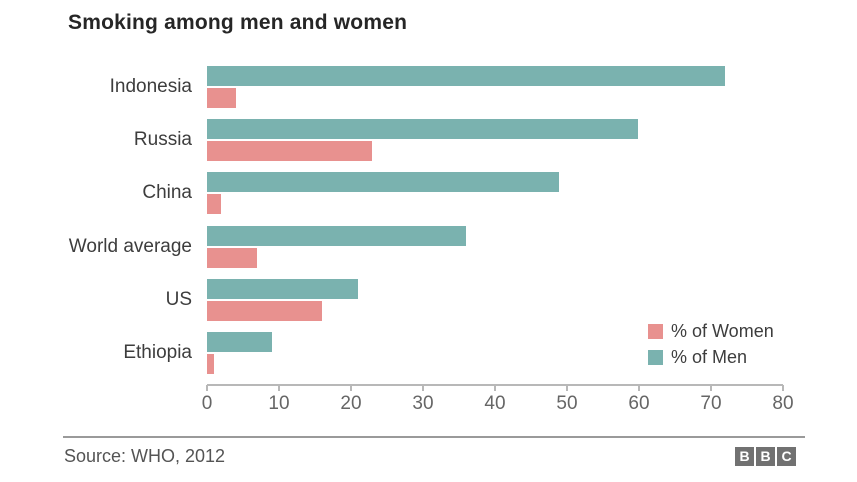  Describe the element at coordinates (722, 330) in the screenshot. I see `legend-label-women: % of Women` at that location.